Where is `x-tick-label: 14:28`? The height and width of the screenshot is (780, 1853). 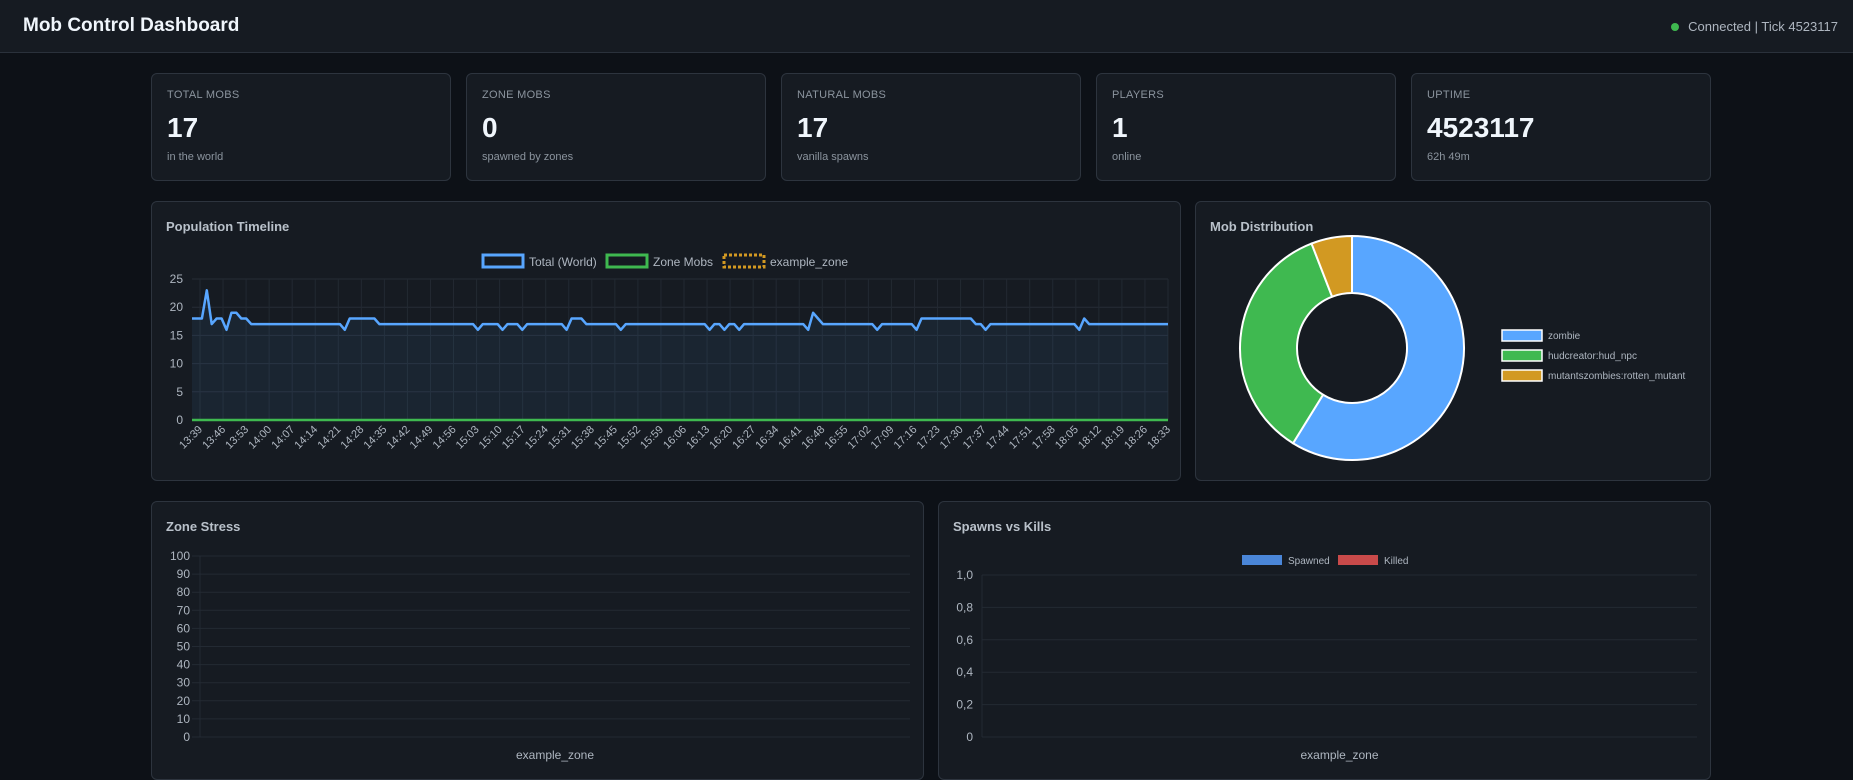
x-tick-label: 14:28 is located at coordinates (353, 438).